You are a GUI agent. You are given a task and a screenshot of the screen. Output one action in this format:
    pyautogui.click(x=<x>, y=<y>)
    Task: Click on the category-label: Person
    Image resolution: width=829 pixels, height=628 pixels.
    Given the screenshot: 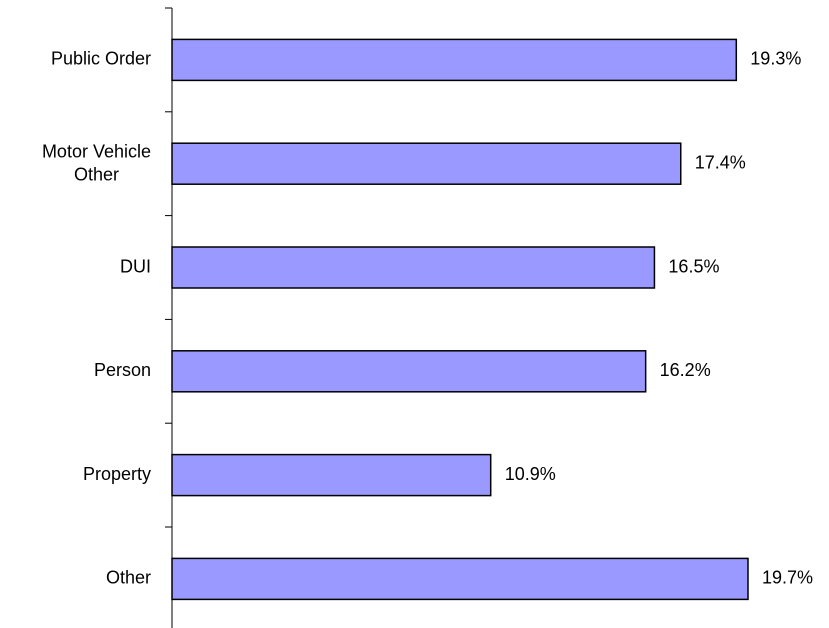 What is the action you would take?
    pyautogui.click(x=122, y=370)
    